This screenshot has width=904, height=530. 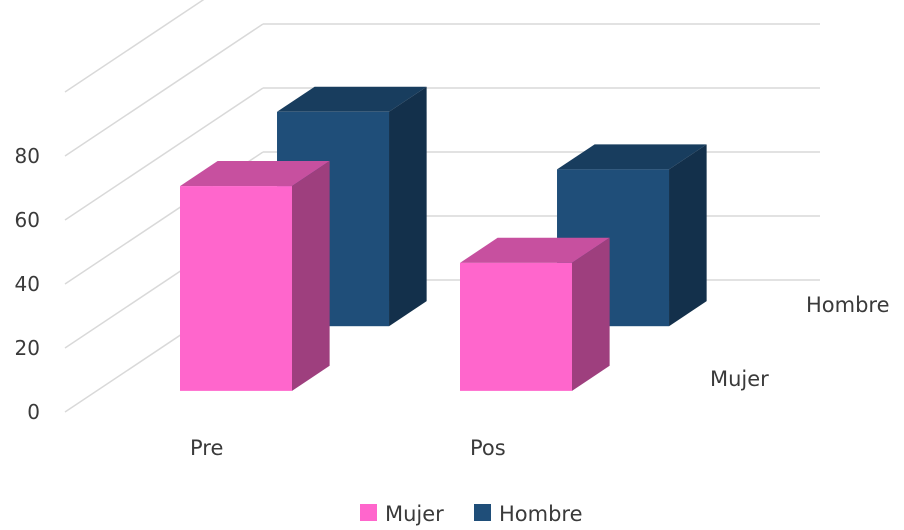 I want to click on legend-item-mujer: Mujer, so click(x=402, y=514).